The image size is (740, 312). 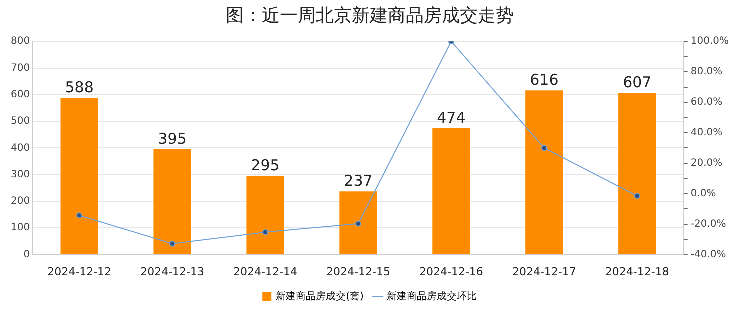 I want to click on y-tick-label: 400, so click(x=20, y=148).